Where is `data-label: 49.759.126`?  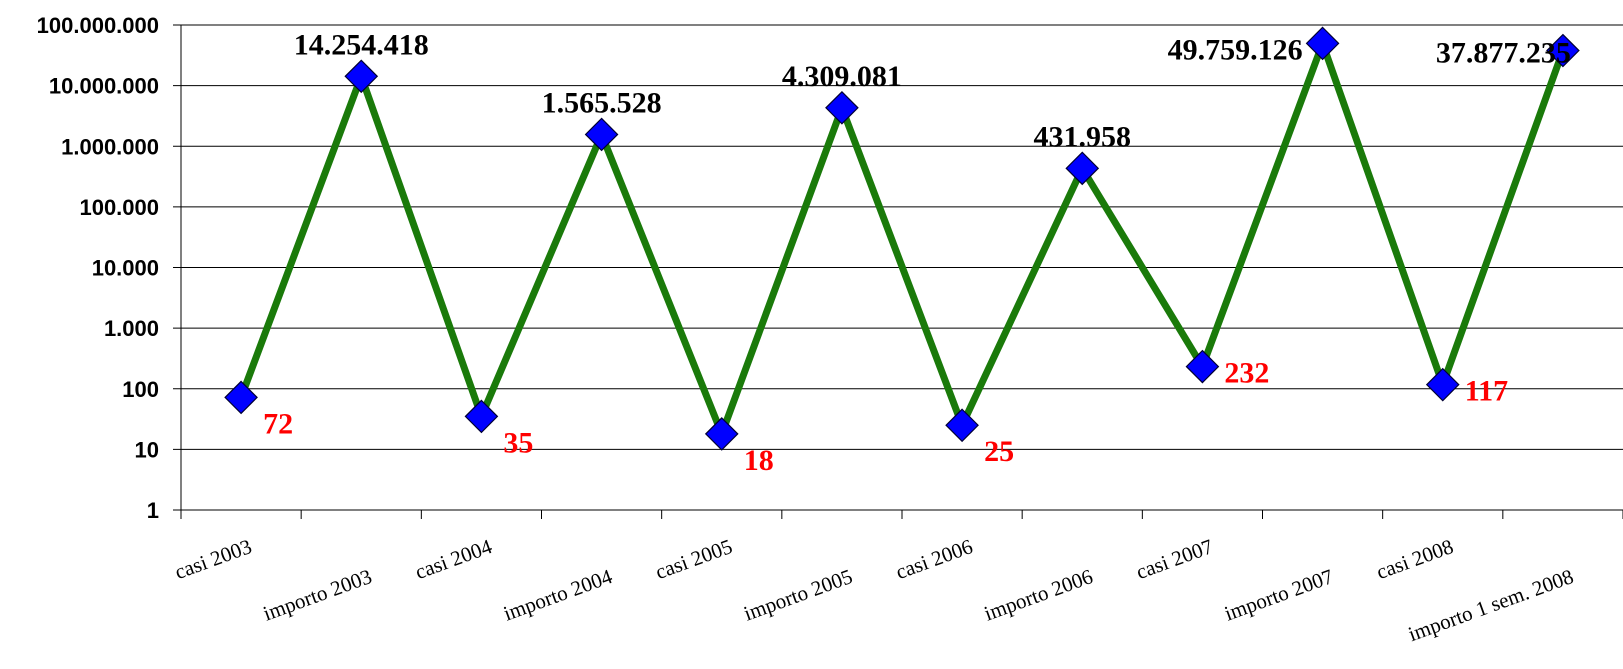
data-label: 49.759.126 is located at coordinates (1235, 49).